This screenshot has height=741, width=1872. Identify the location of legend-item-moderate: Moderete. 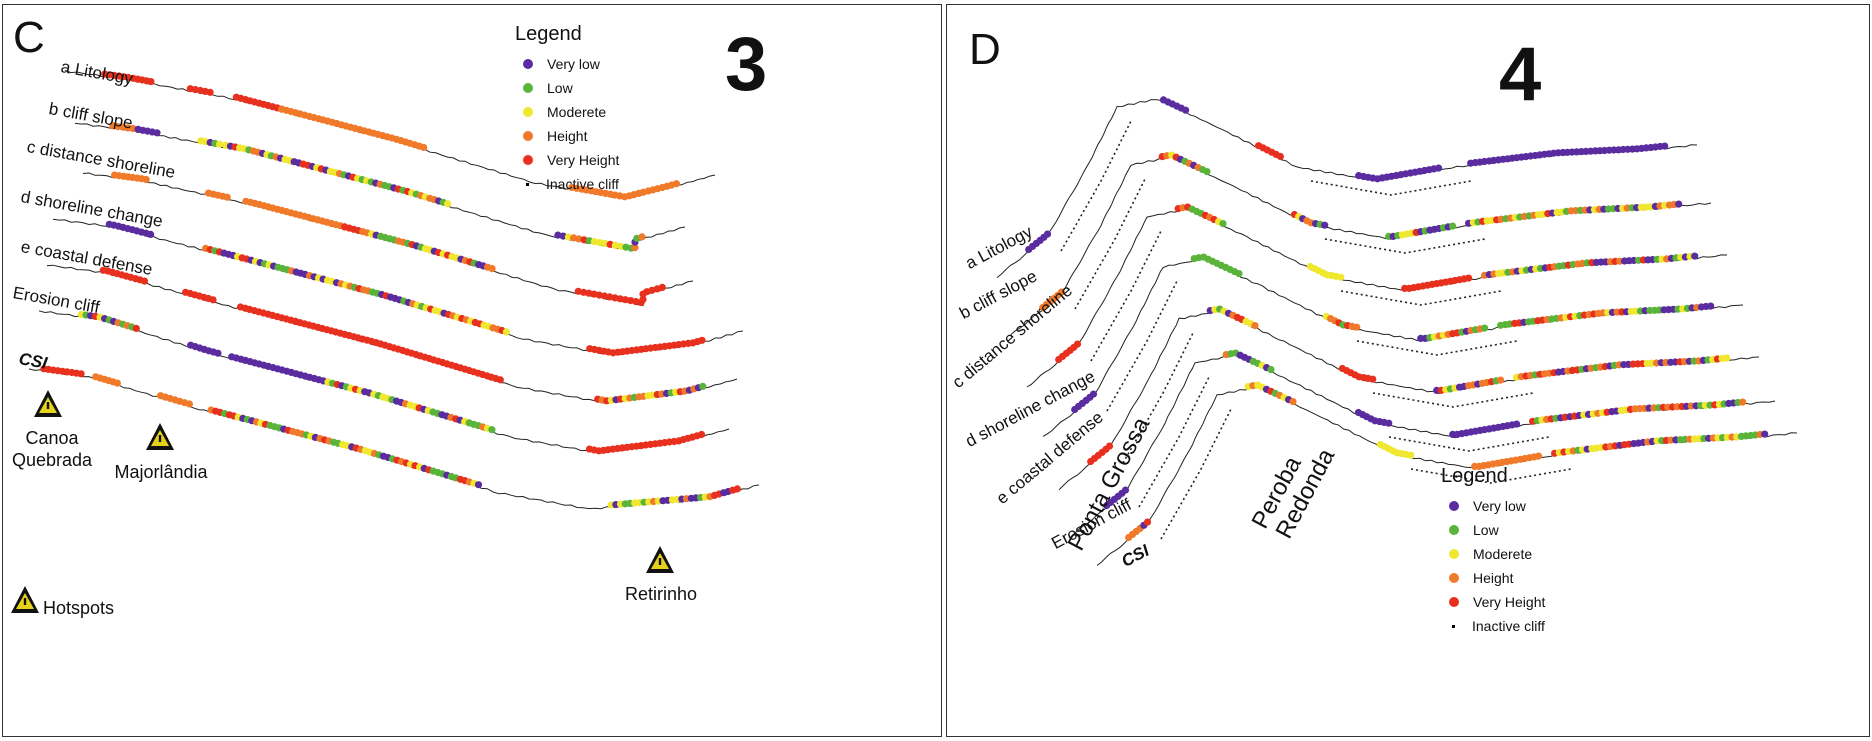
(1493, 554).